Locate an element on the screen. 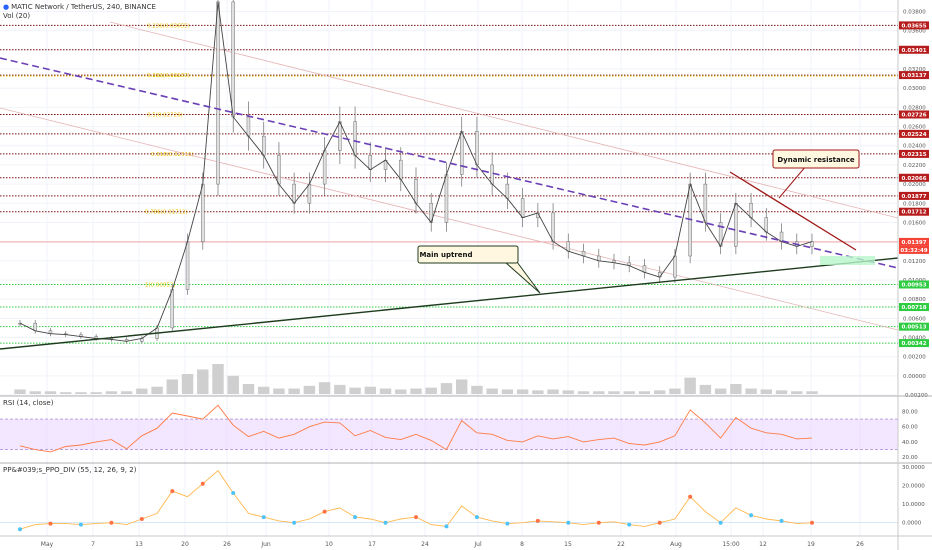 The image size is (932, 550). resistance-tag-label: 0.02315 is located at coordinates (913, 155).